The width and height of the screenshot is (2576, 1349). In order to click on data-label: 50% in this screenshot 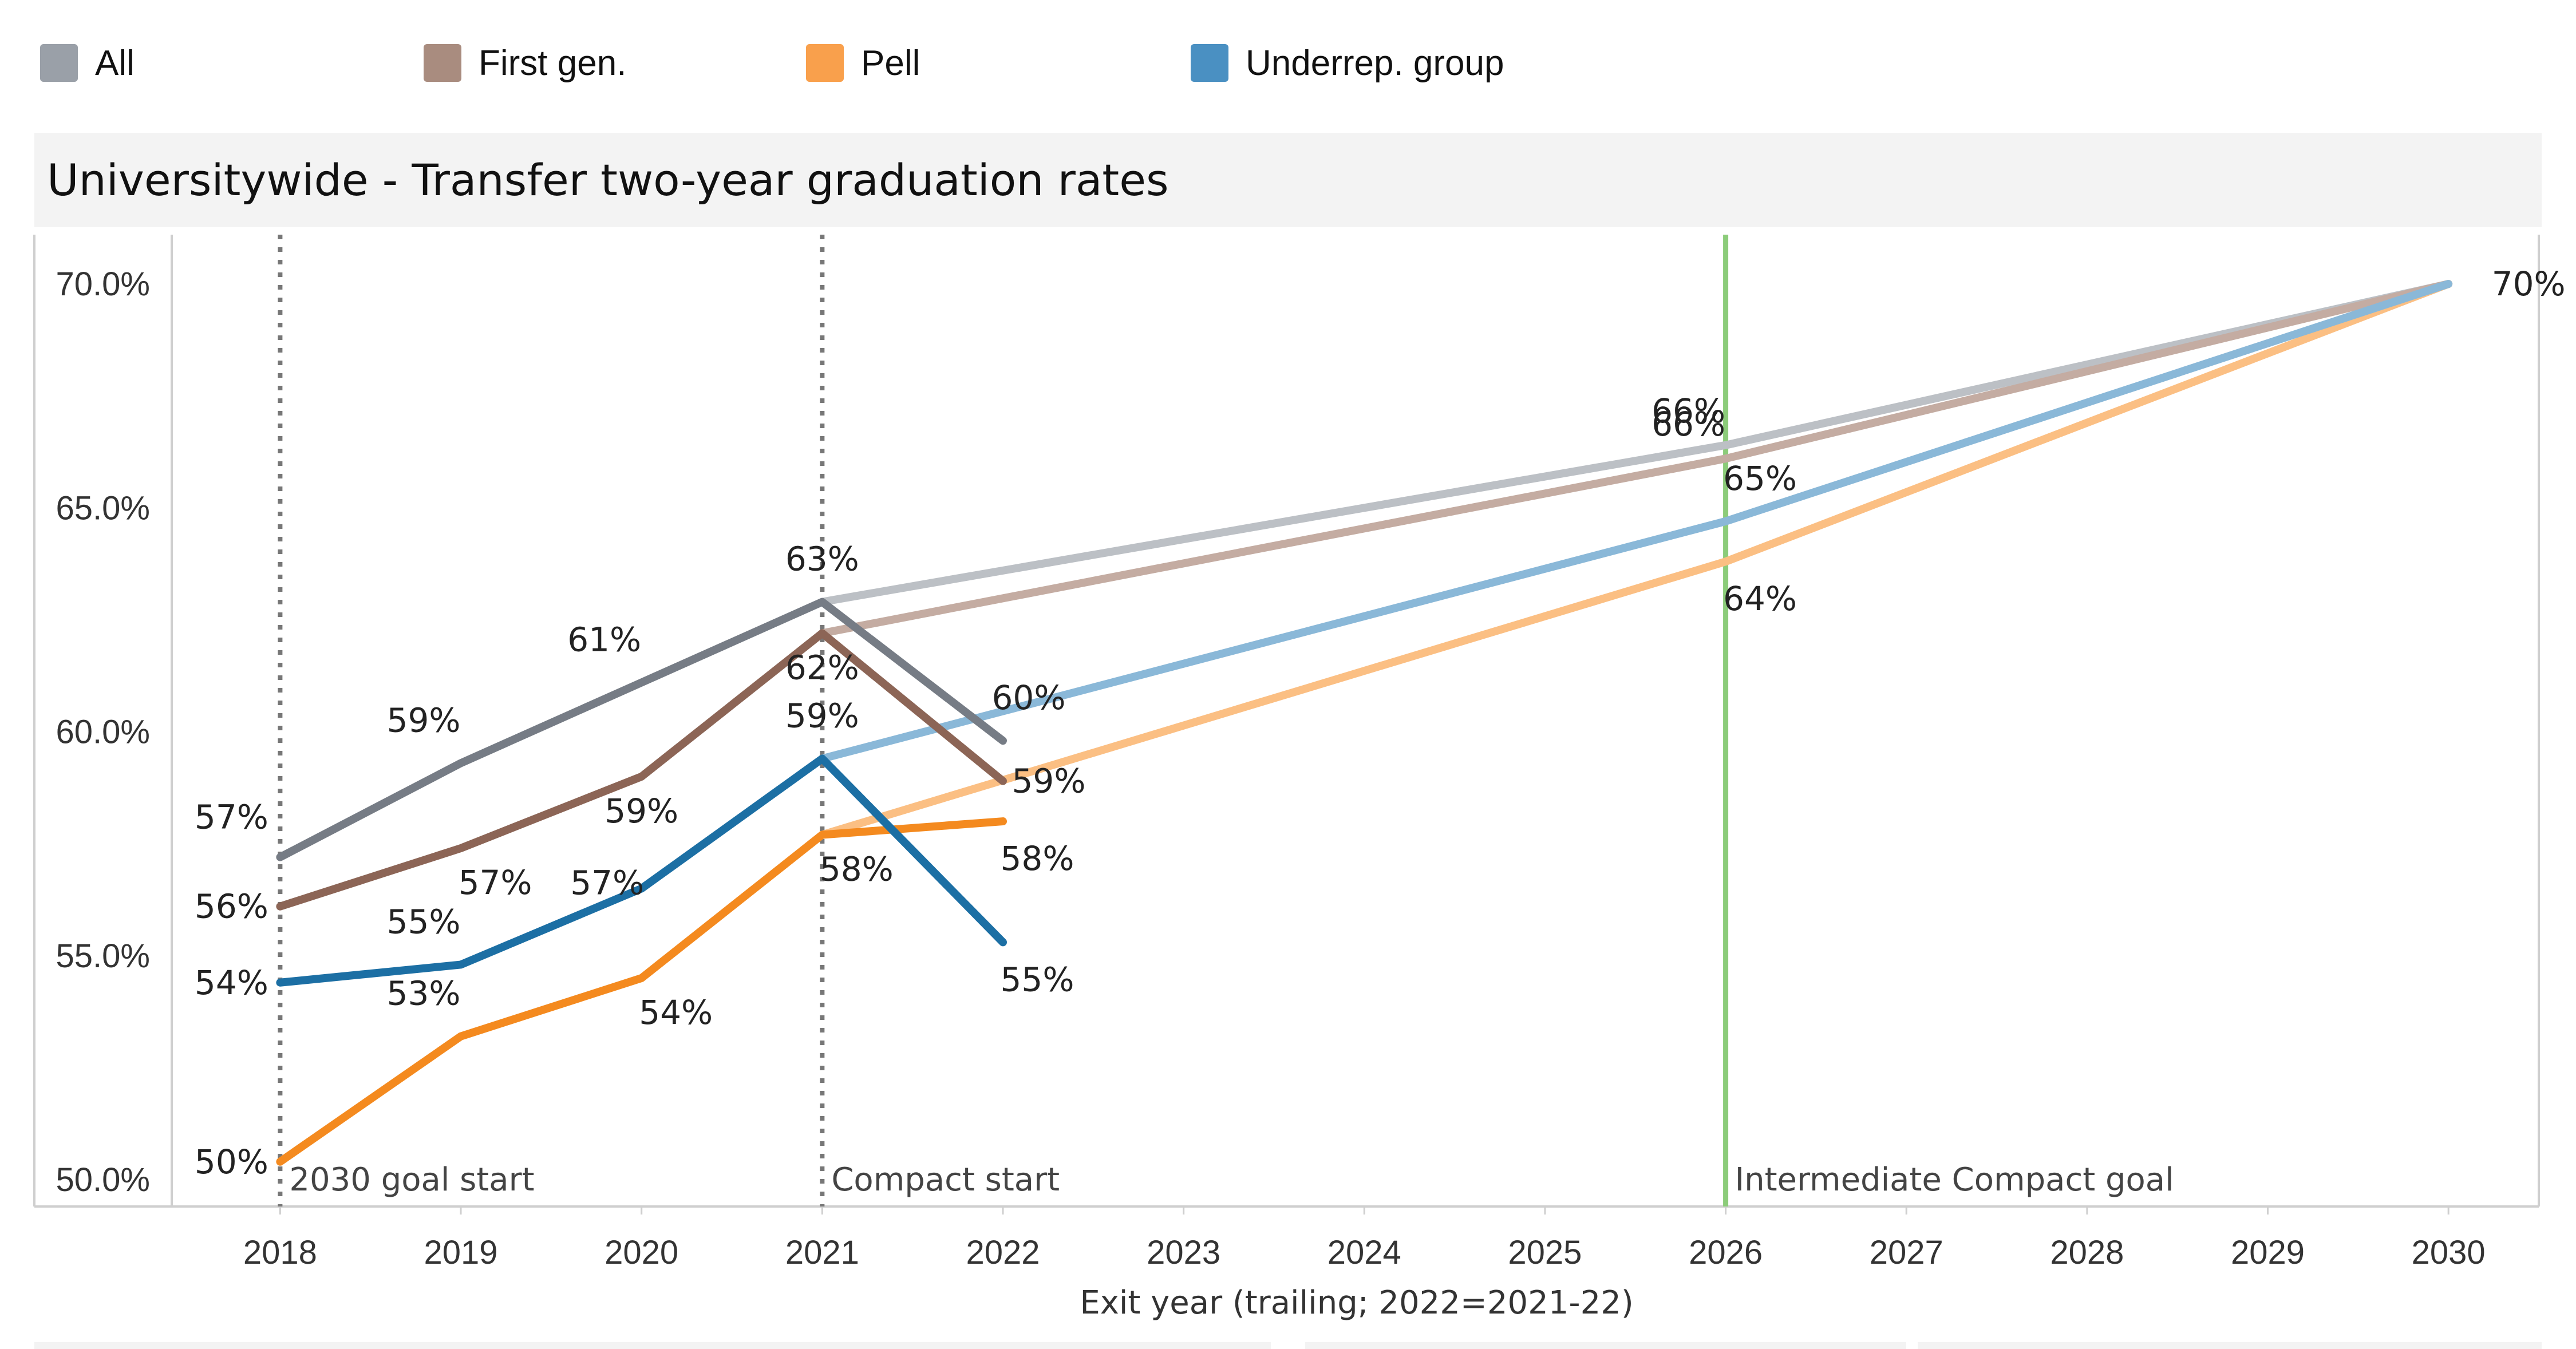, I will do `click(231, 1161)`.